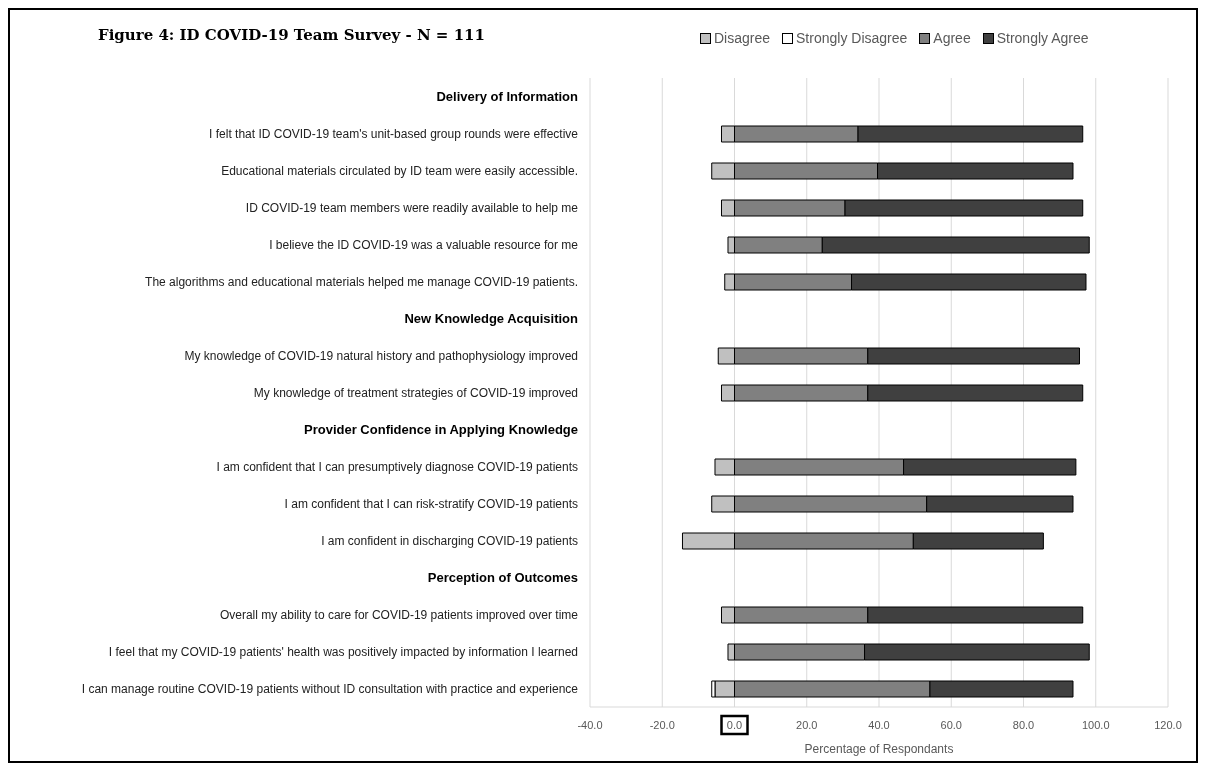  Describe the element at coordinates (291, 35) in the screenshot. I see `text: Figure 4: ID COVID-19 Team Survey - N = 111` at that location.